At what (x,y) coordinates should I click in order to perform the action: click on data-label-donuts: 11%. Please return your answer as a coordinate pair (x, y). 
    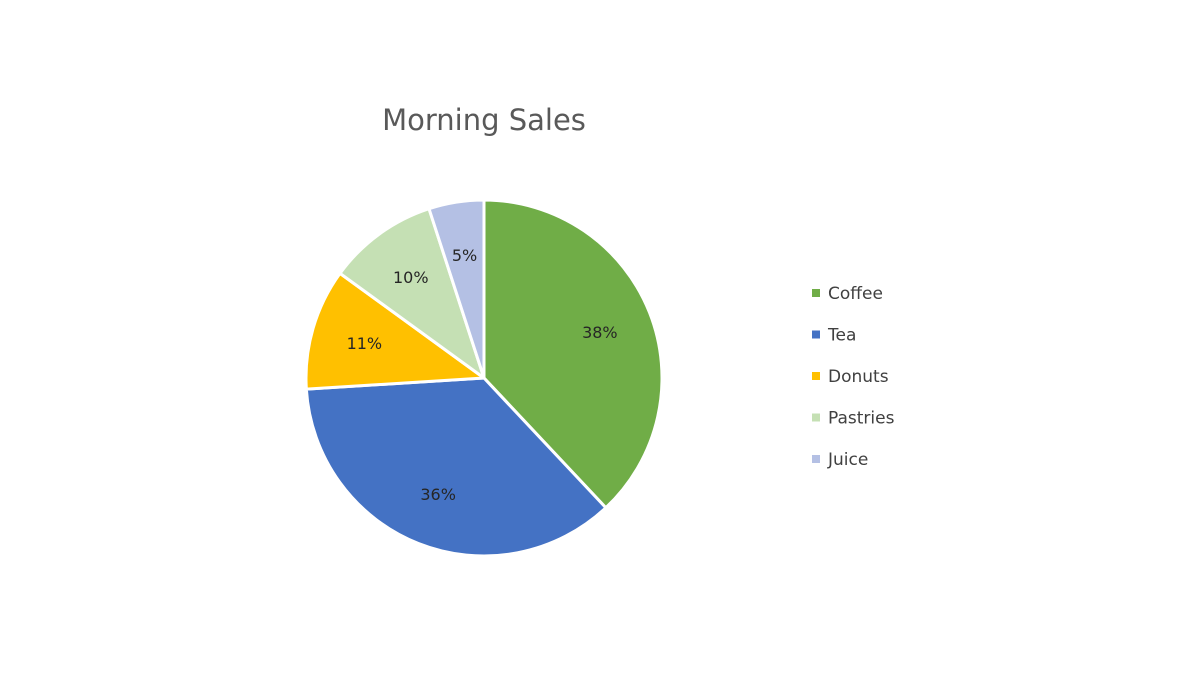
    Looking at the image, I should click on (365, 343).